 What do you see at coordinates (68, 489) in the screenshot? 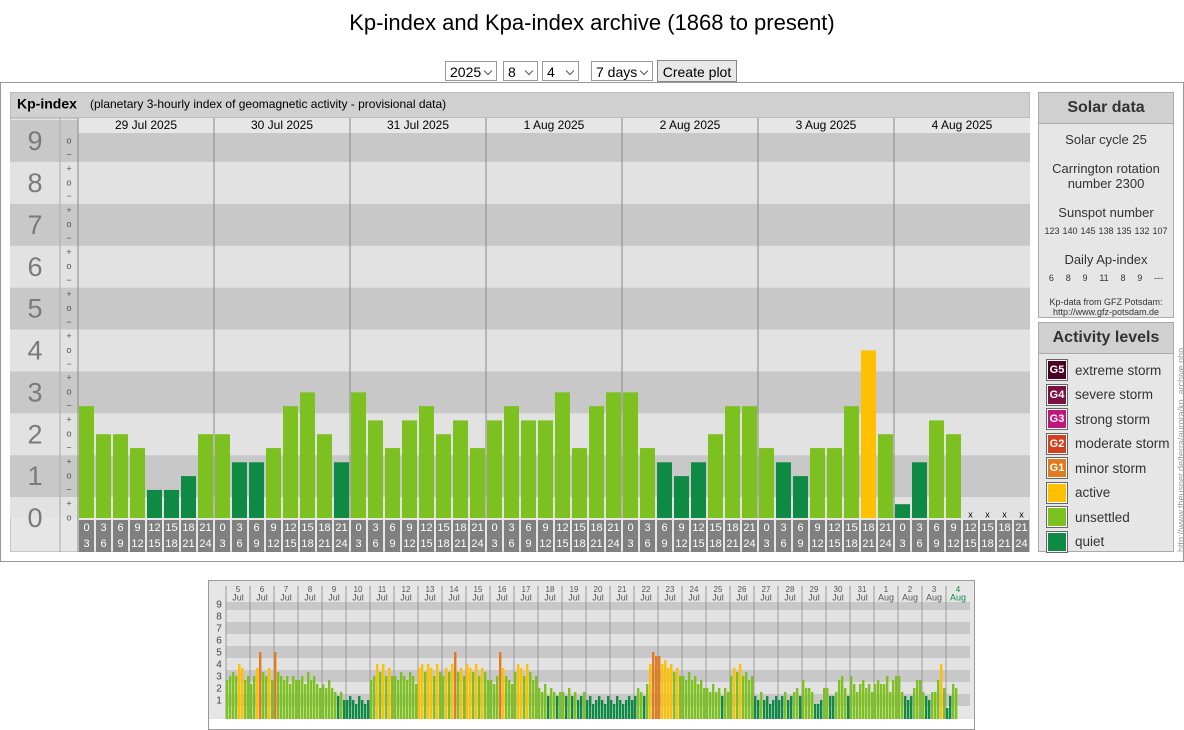
I see `y-subtick-label: −` at bounding box center [68, 489].